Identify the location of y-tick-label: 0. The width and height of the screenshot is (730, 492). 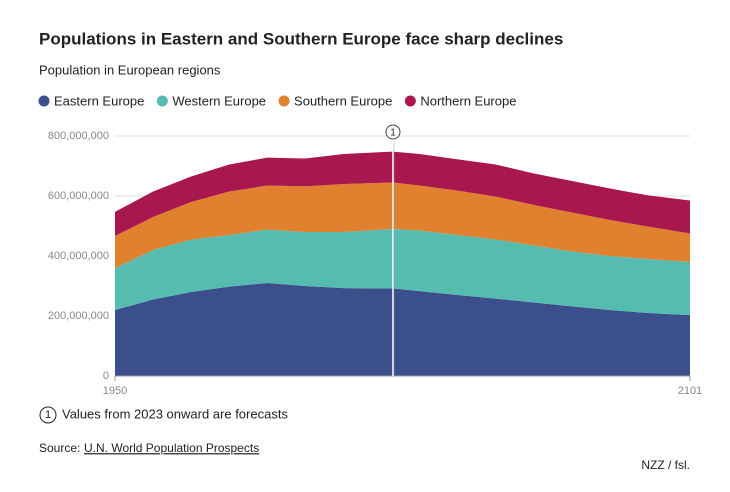
(106, 376).